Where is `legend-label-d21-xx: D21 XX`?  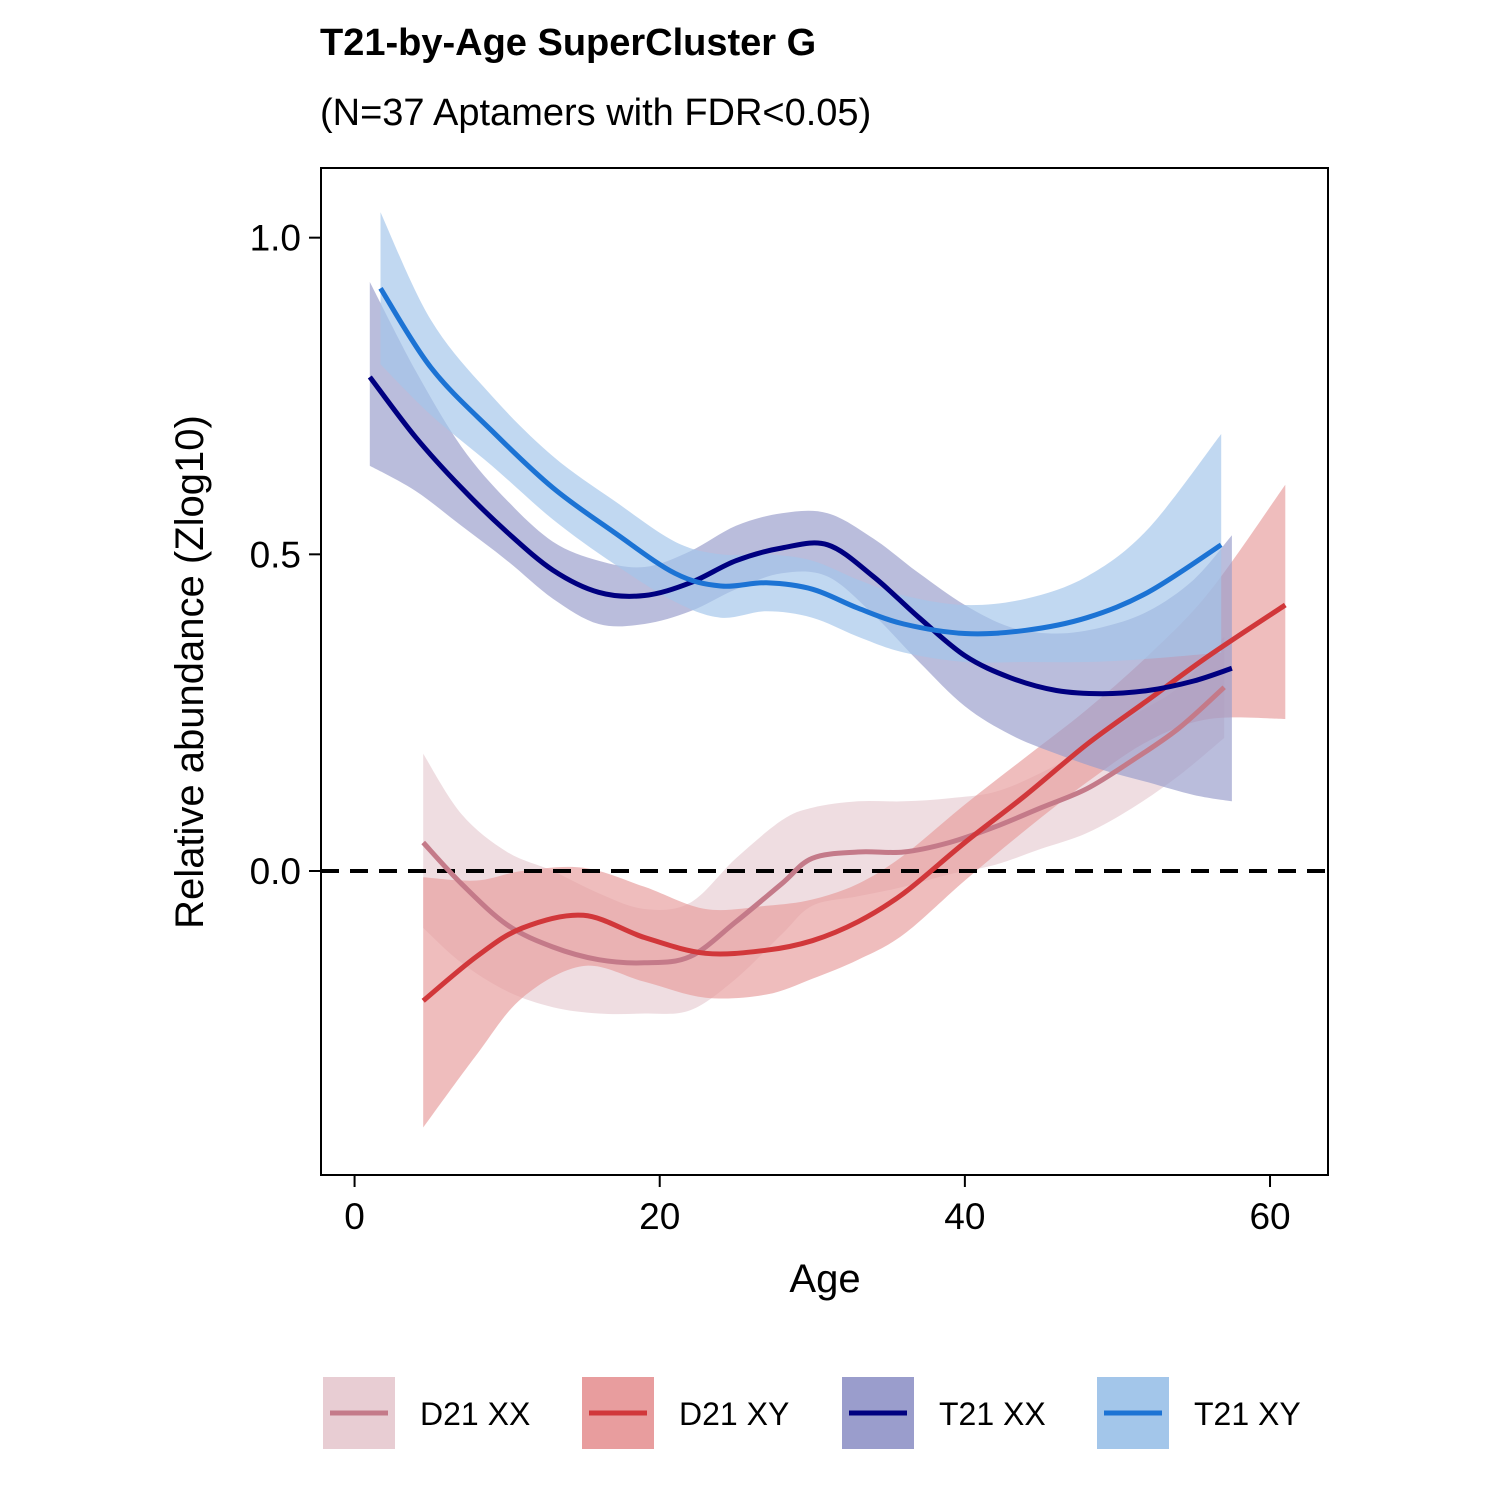
legend-label-d21-xx: D21 XX is located at coordinates (475, 1414).